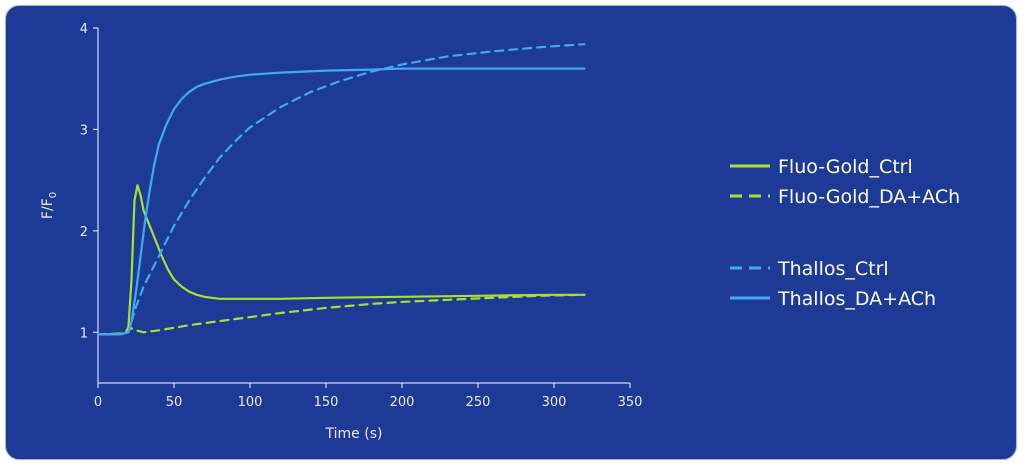 The width and height of the screenshot is (1024, 468). What do you see at coordinates (354, 434) in the screenshot?
I see `x-axis-title: Time (s)` at bounding box center [354, 434].